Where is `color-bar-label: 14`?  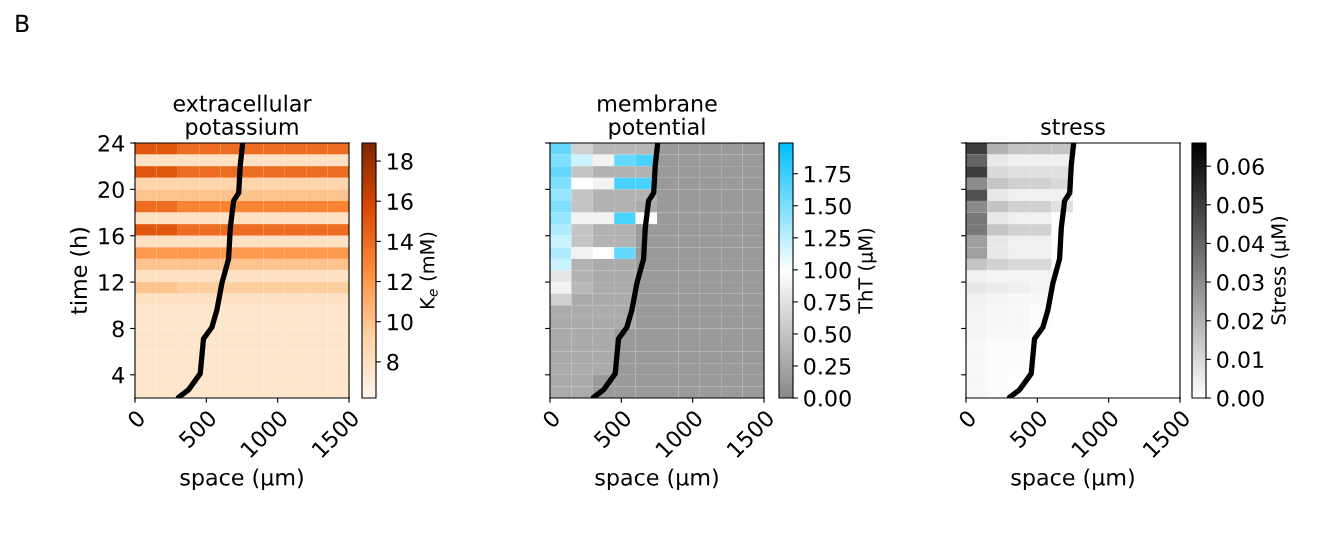
color-bar-label: 14 is located at coordinates (400, 241).